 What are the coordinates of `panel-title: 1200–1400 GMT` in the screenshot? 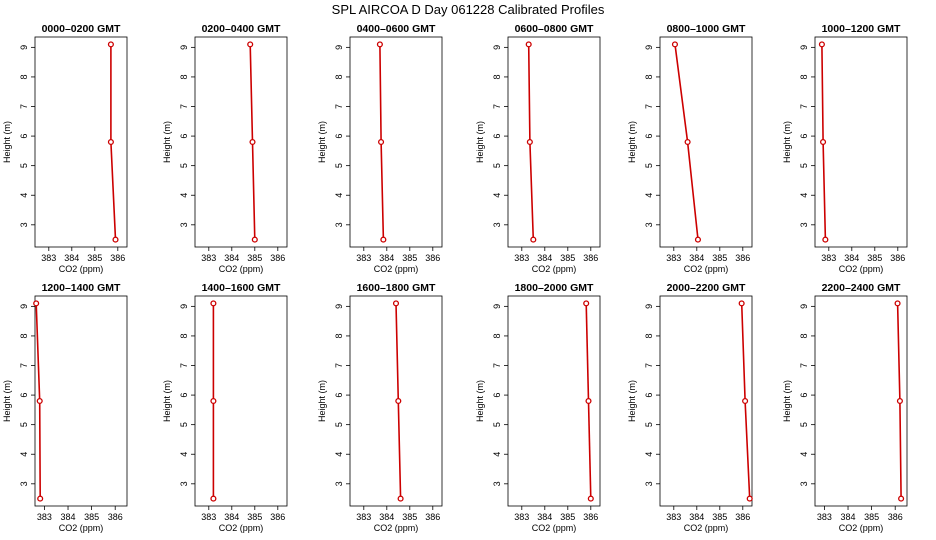 It's located at (81, 288).